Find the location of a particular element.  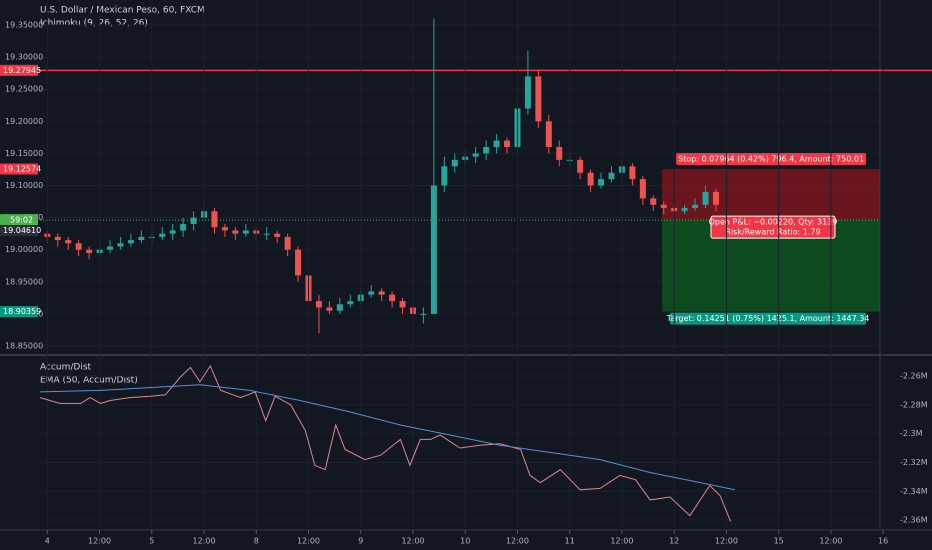

y-tick-label: 18.95000 is located at coordinates (24, 281).